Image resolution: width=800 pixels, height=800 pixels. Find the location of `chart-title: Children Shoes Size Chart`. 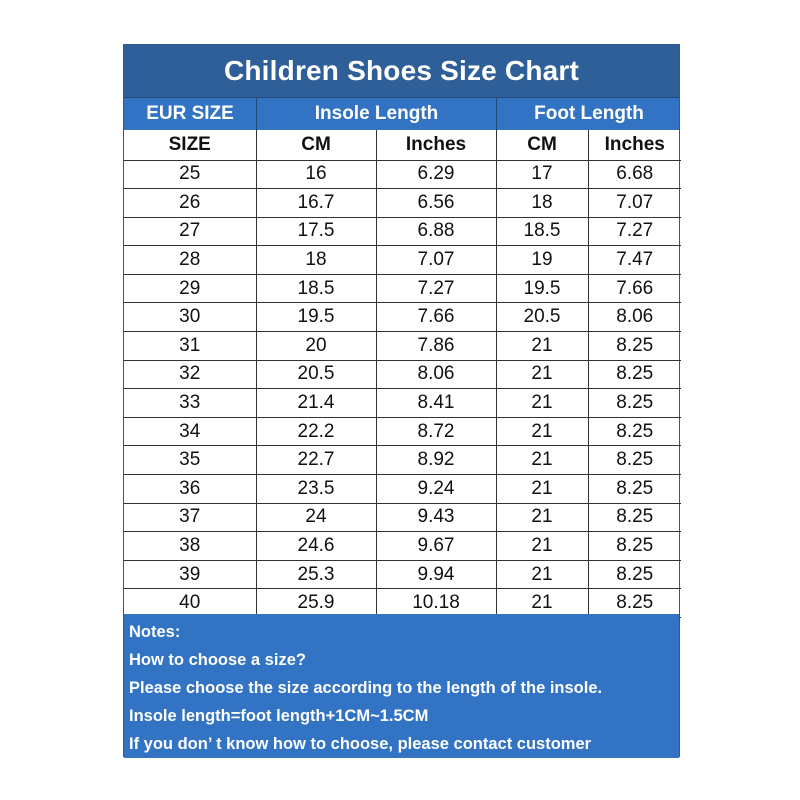

chart-title: Children Shoes Size Chart is located at coordinates (401, 71).